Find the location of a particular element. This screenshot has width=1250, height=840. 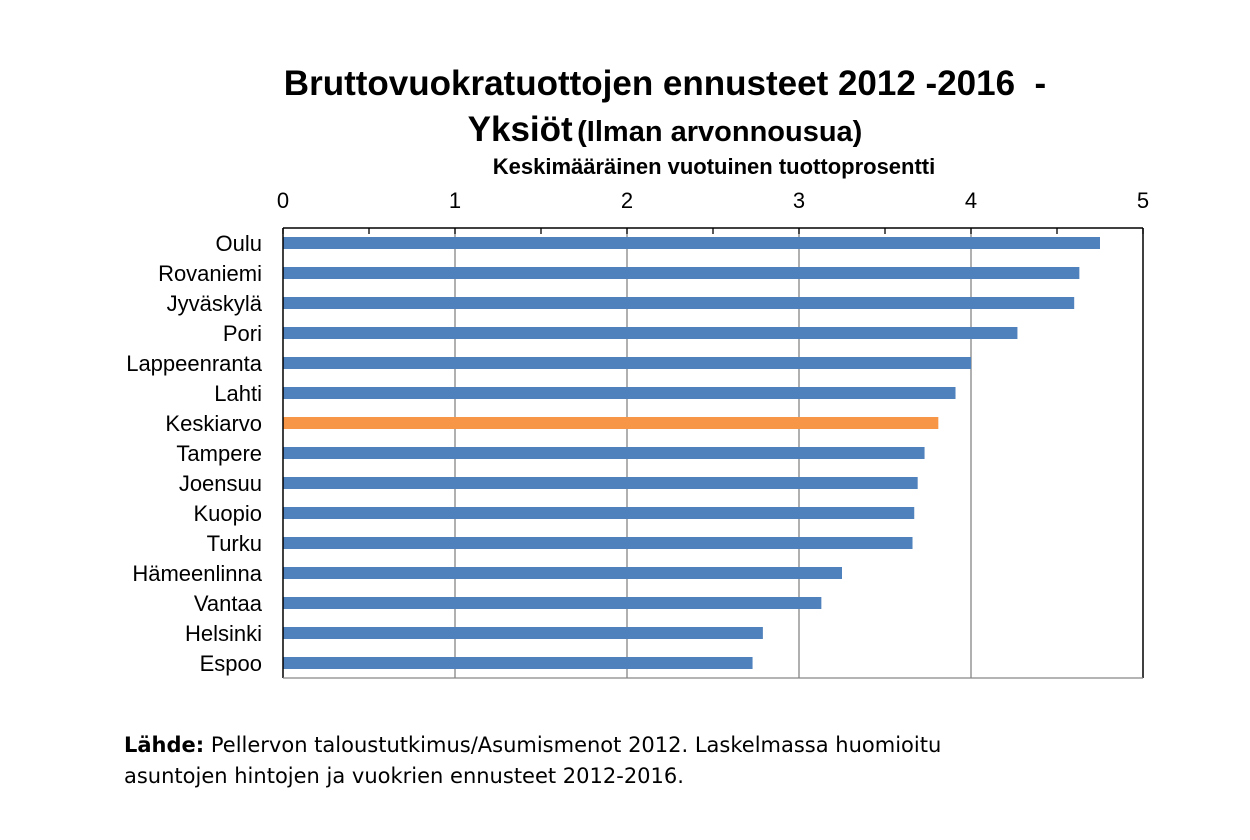

x-axis-title: Keskimääräinen vuotuinen tuottoprosentti is located at coordinates (714, 166).